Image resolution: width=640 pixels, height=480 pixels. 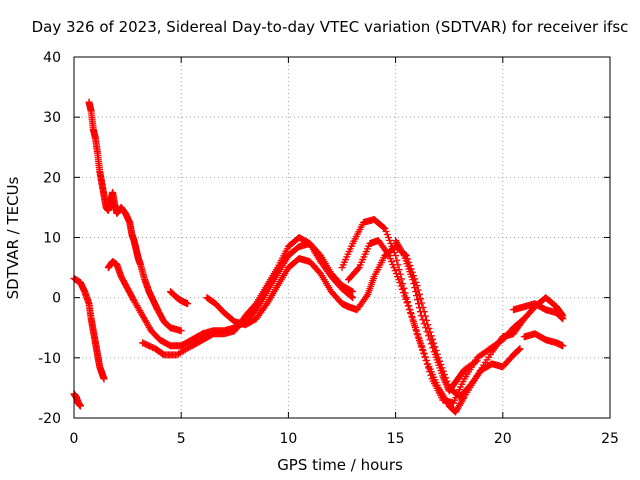 I want to click on y-tick-label: 10, so click(x=52, y=239).